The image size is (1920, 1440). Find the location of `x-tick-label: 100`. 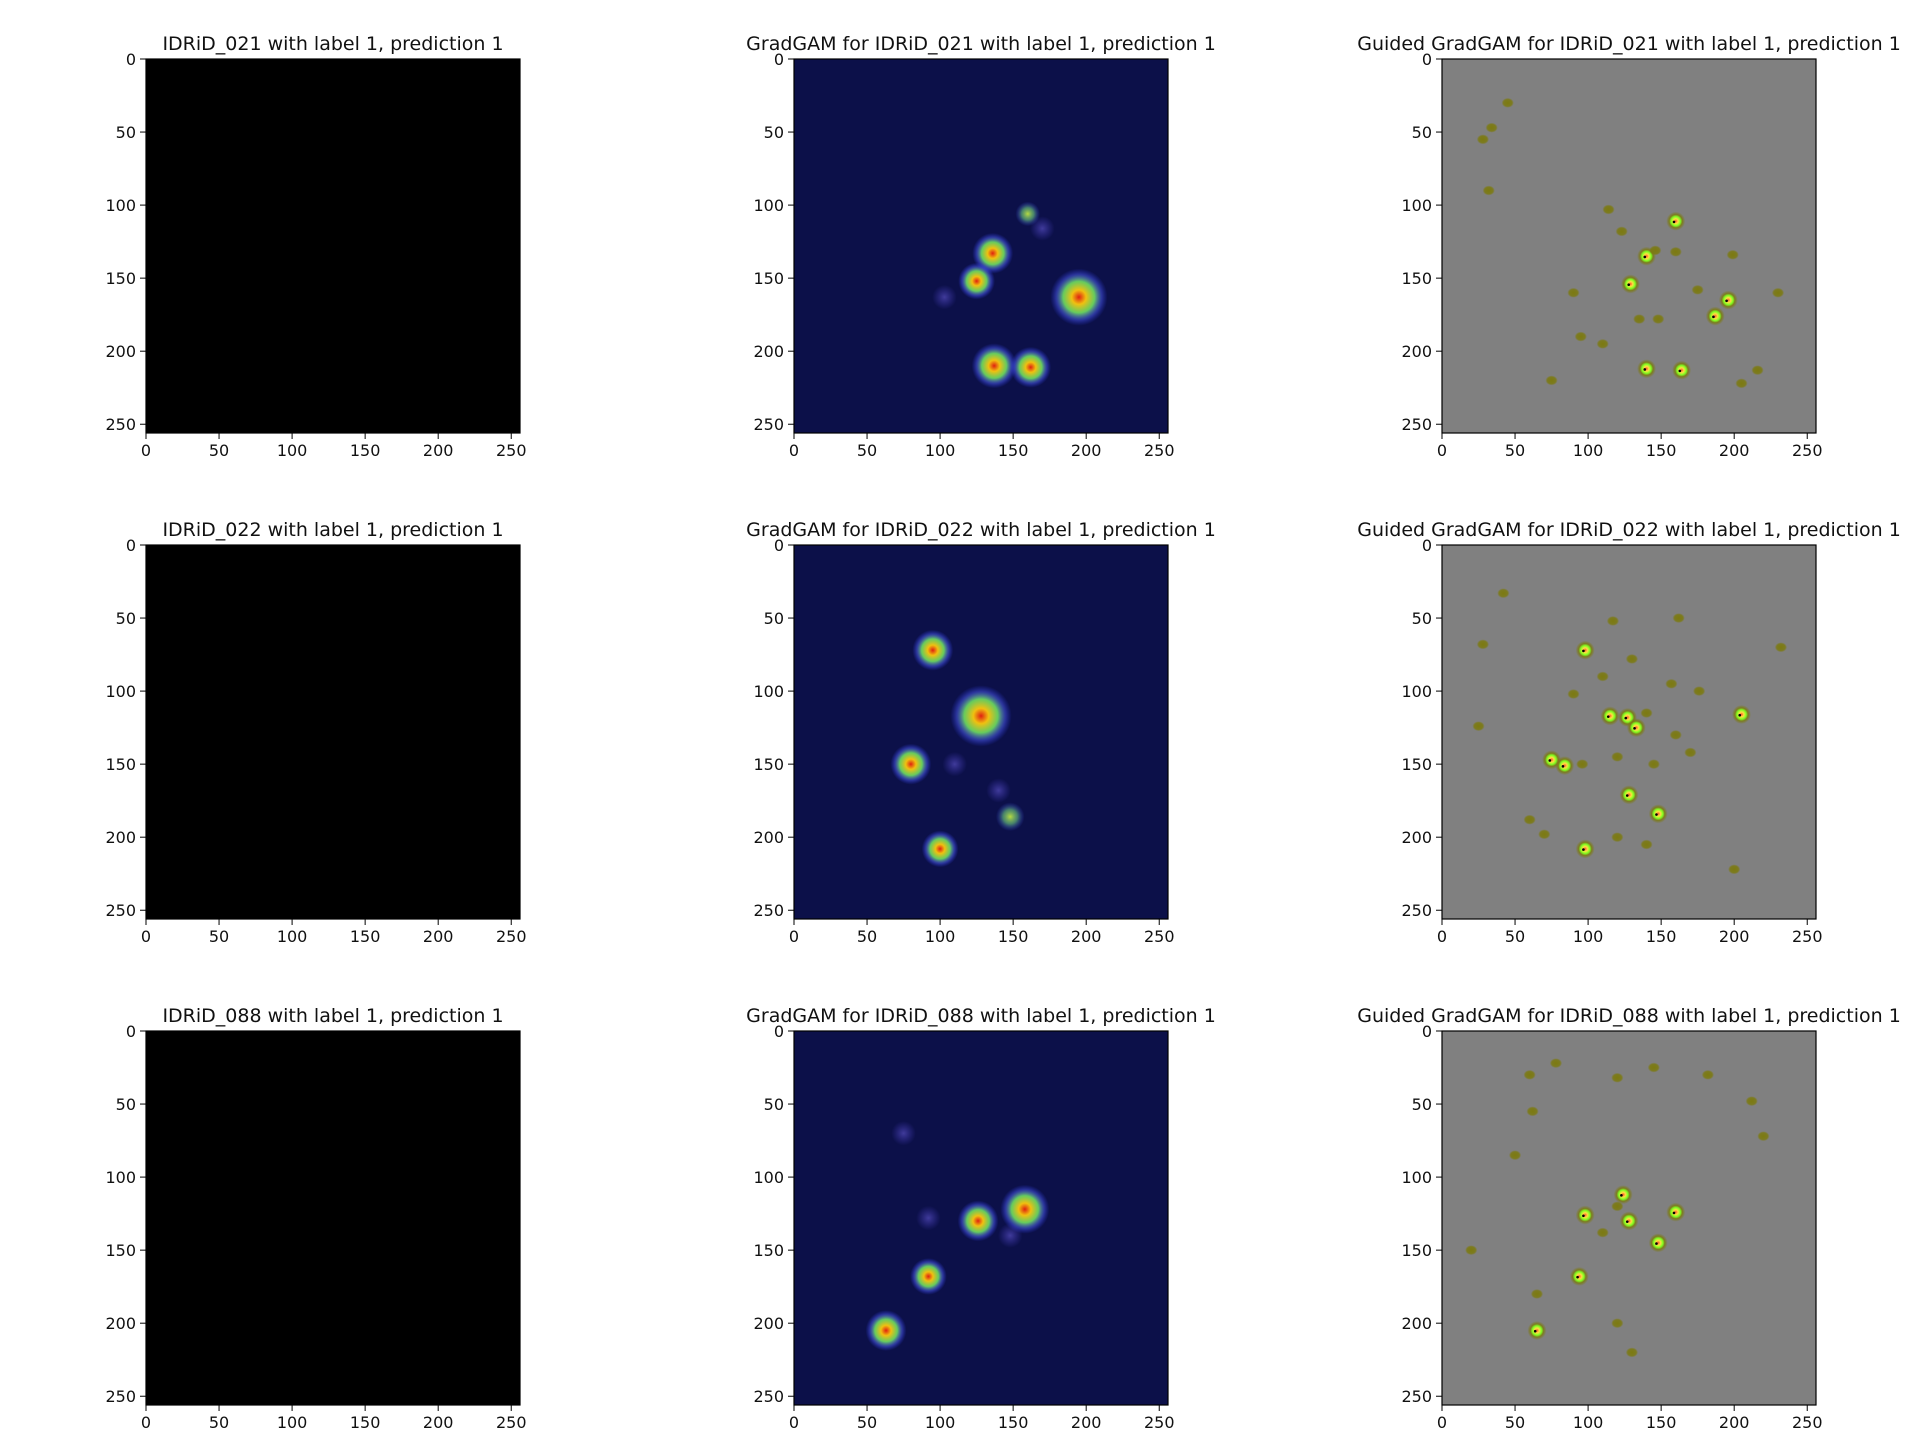

x-tick-label: 100 is located at coordinates (292, 450).